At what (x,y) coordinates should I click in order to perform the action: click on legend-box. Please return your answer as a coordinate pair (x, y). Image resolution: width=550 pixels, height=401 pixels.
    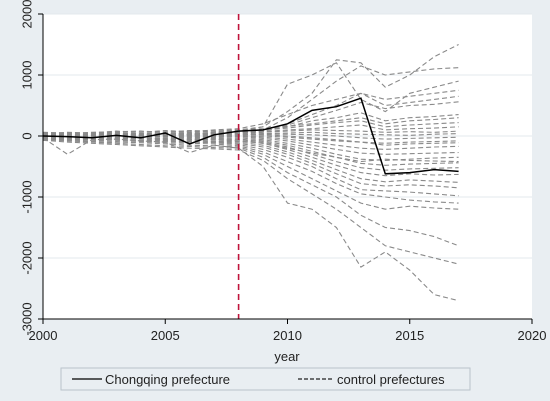
    Looking at the image, I should click on (265, 379).